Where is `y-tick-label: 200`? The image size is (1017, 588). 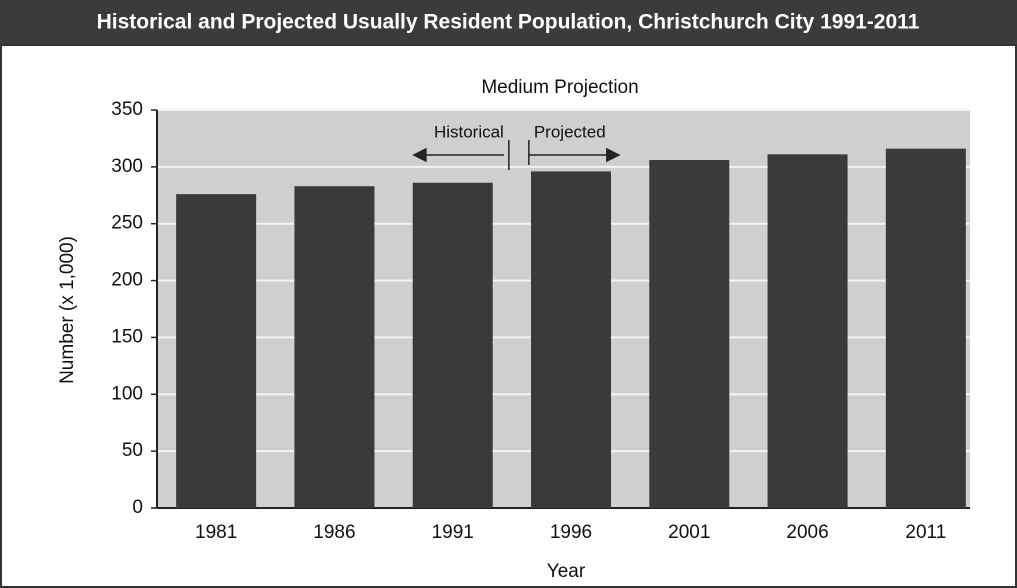 y-tick-label: 200 is located at coordinates (127, 280).